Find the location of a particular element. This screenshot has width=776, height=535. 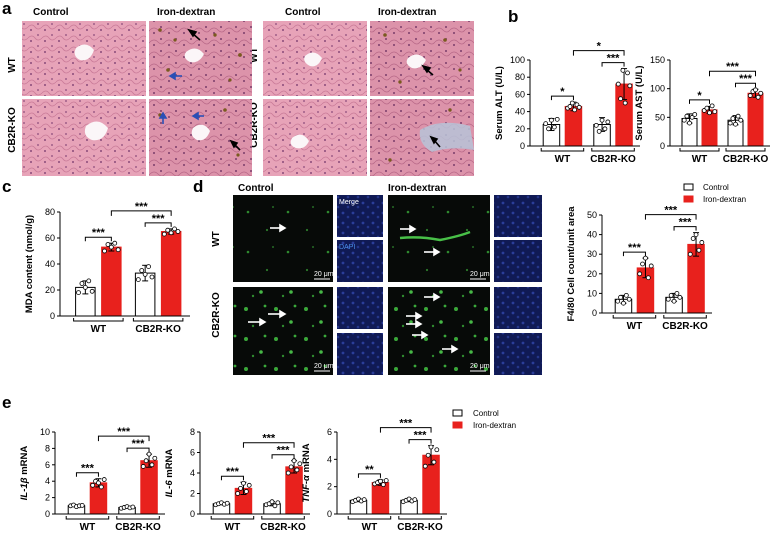

y-tick-label: 150 is located at coordinates (657, 60).